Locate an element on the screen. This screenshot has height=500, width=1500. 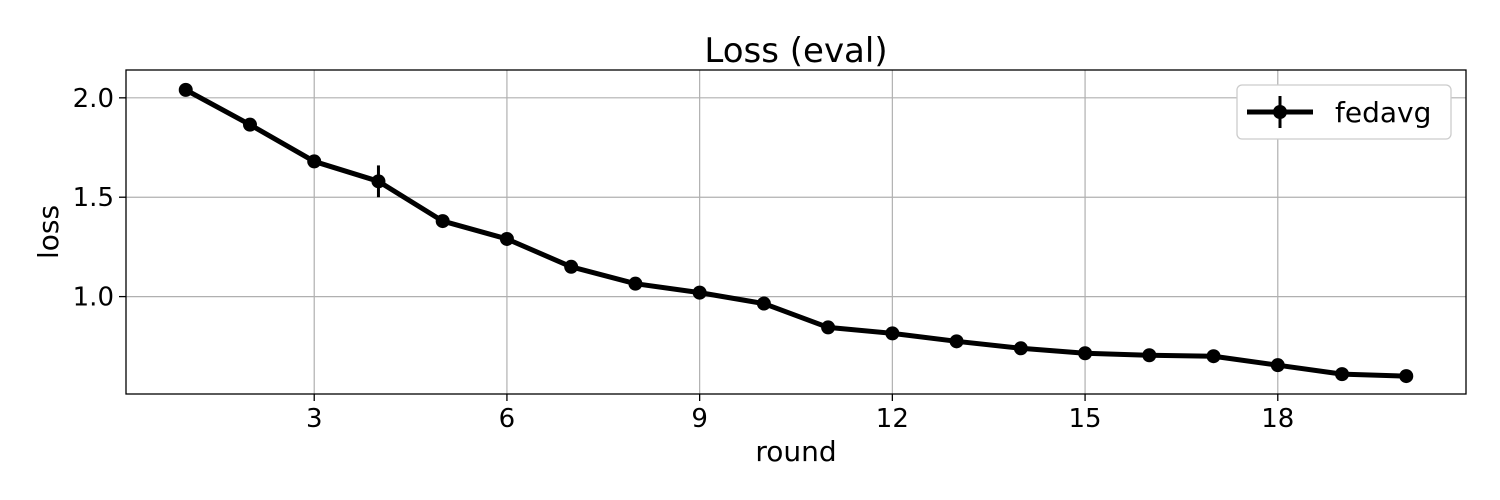
x-tick-label: 18 is located at coordinates (1277, 419).